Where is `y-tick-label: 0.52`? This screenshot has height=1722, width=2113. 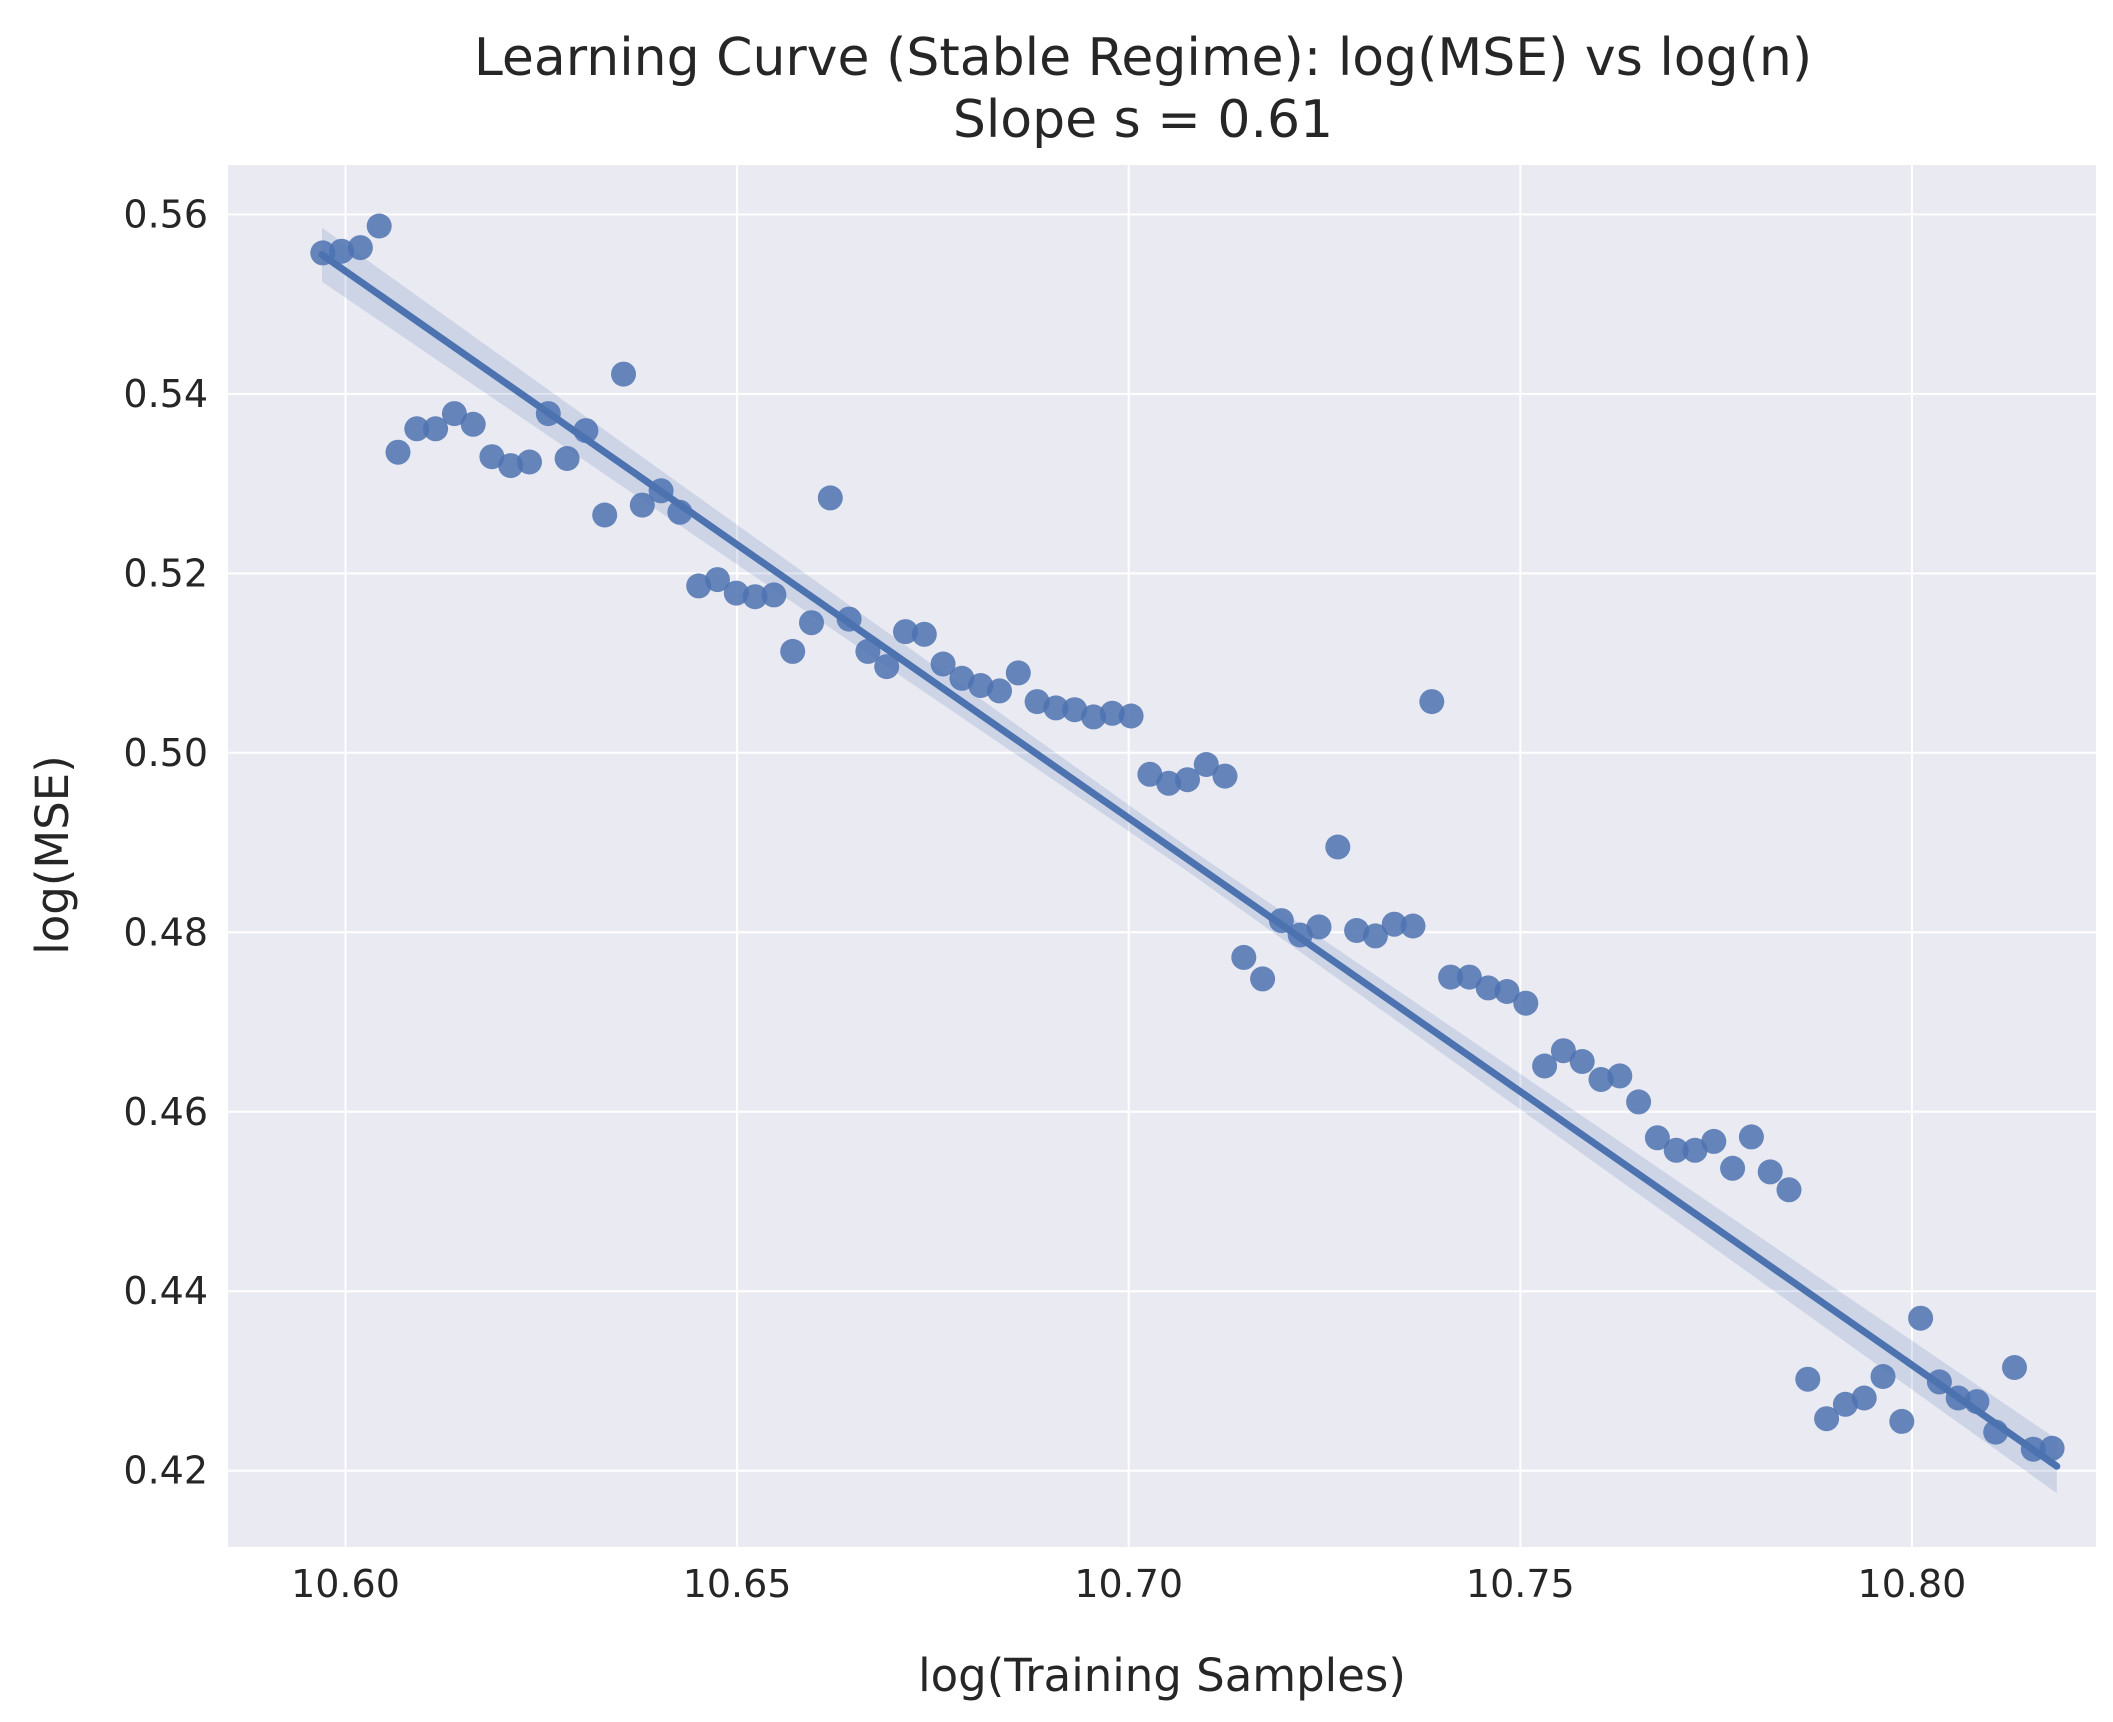
y-tick-label: 0.52 is located at coordinates (165, 573).